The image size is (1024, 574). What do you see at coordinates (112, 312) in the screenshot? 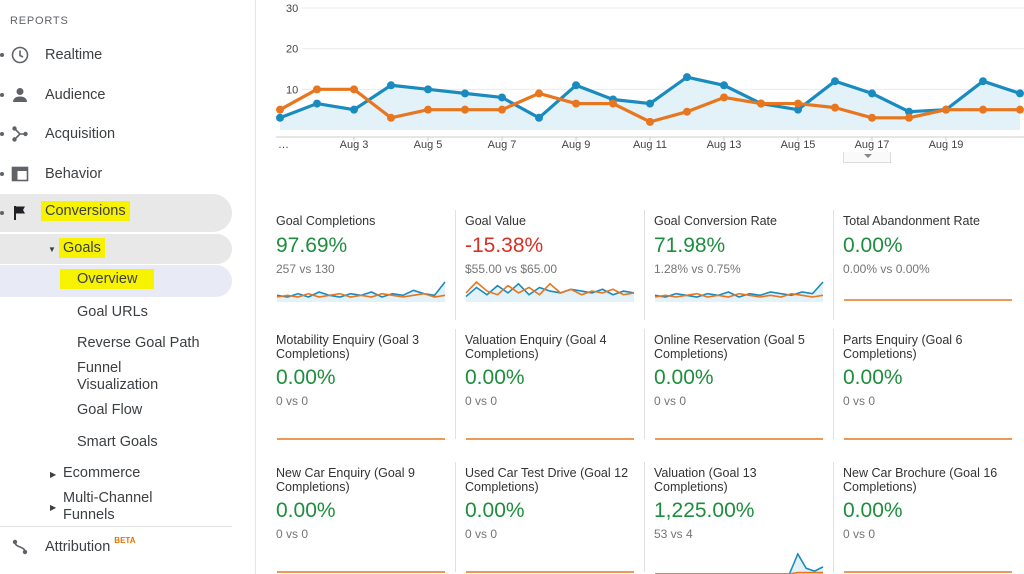
I see `sidebar-item-goal-urls: Goal URLs` at bounding box center [112, 312].